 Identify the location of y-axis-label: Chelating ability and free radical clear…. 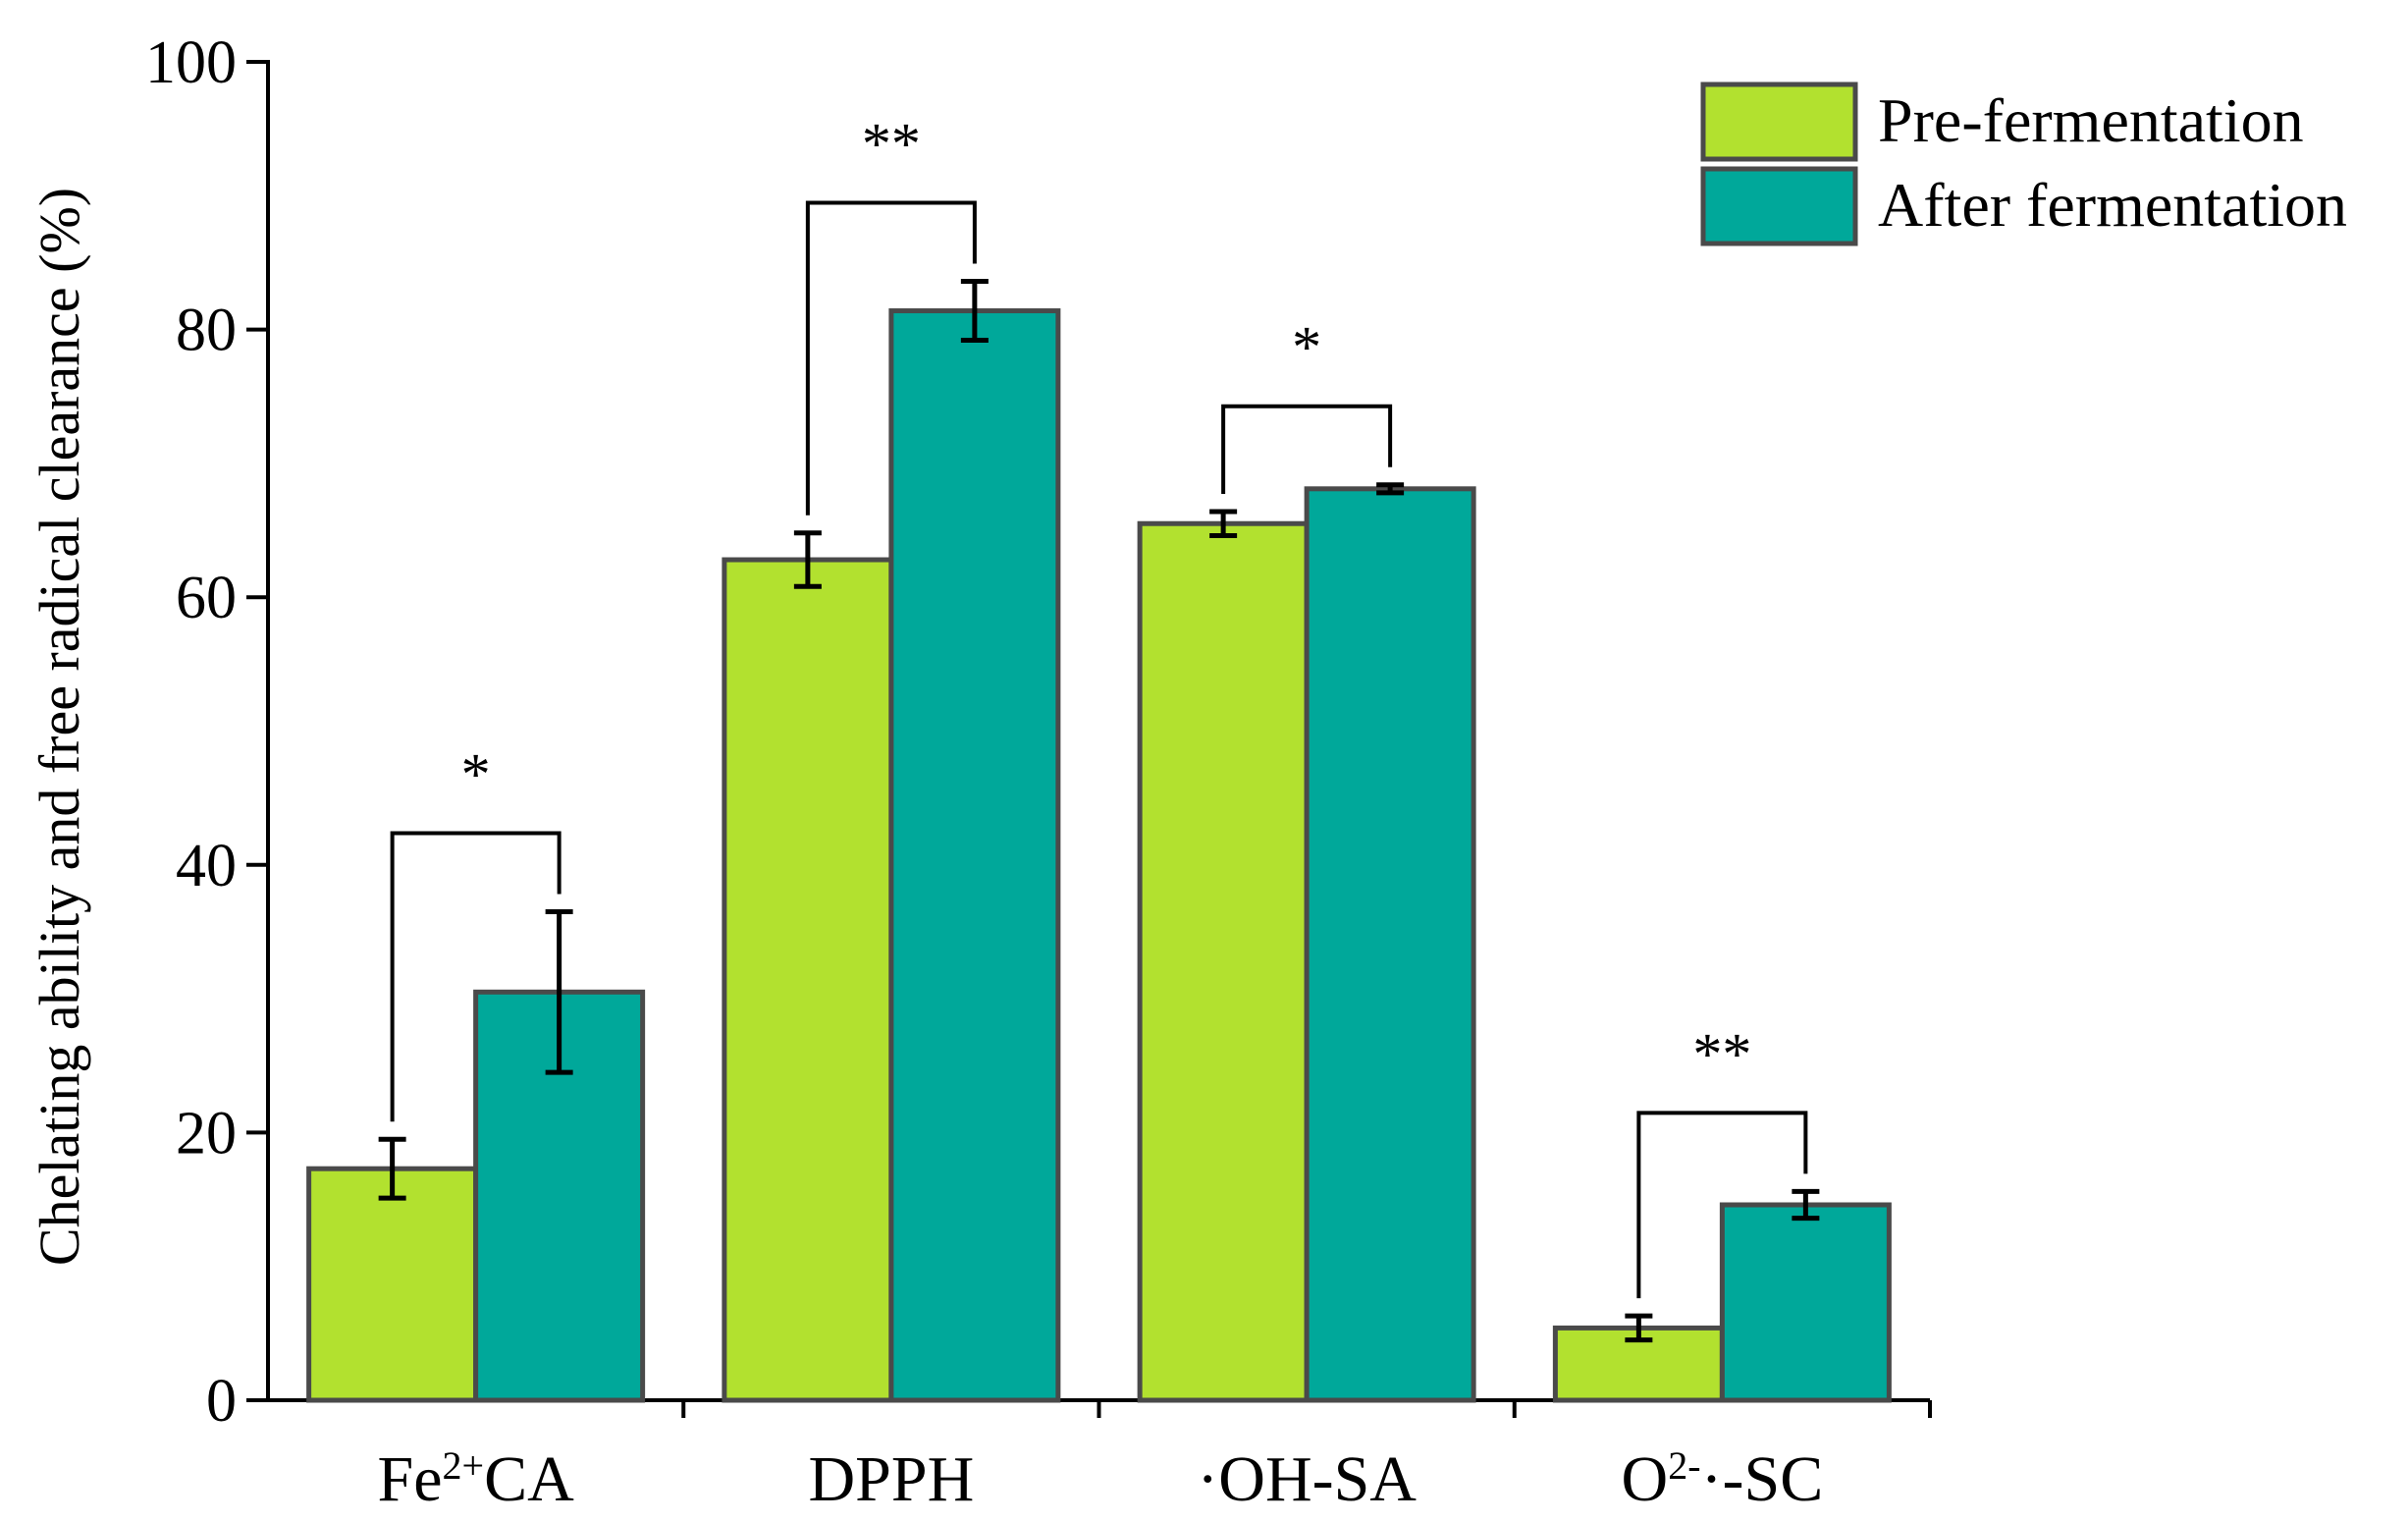
(59, 727).